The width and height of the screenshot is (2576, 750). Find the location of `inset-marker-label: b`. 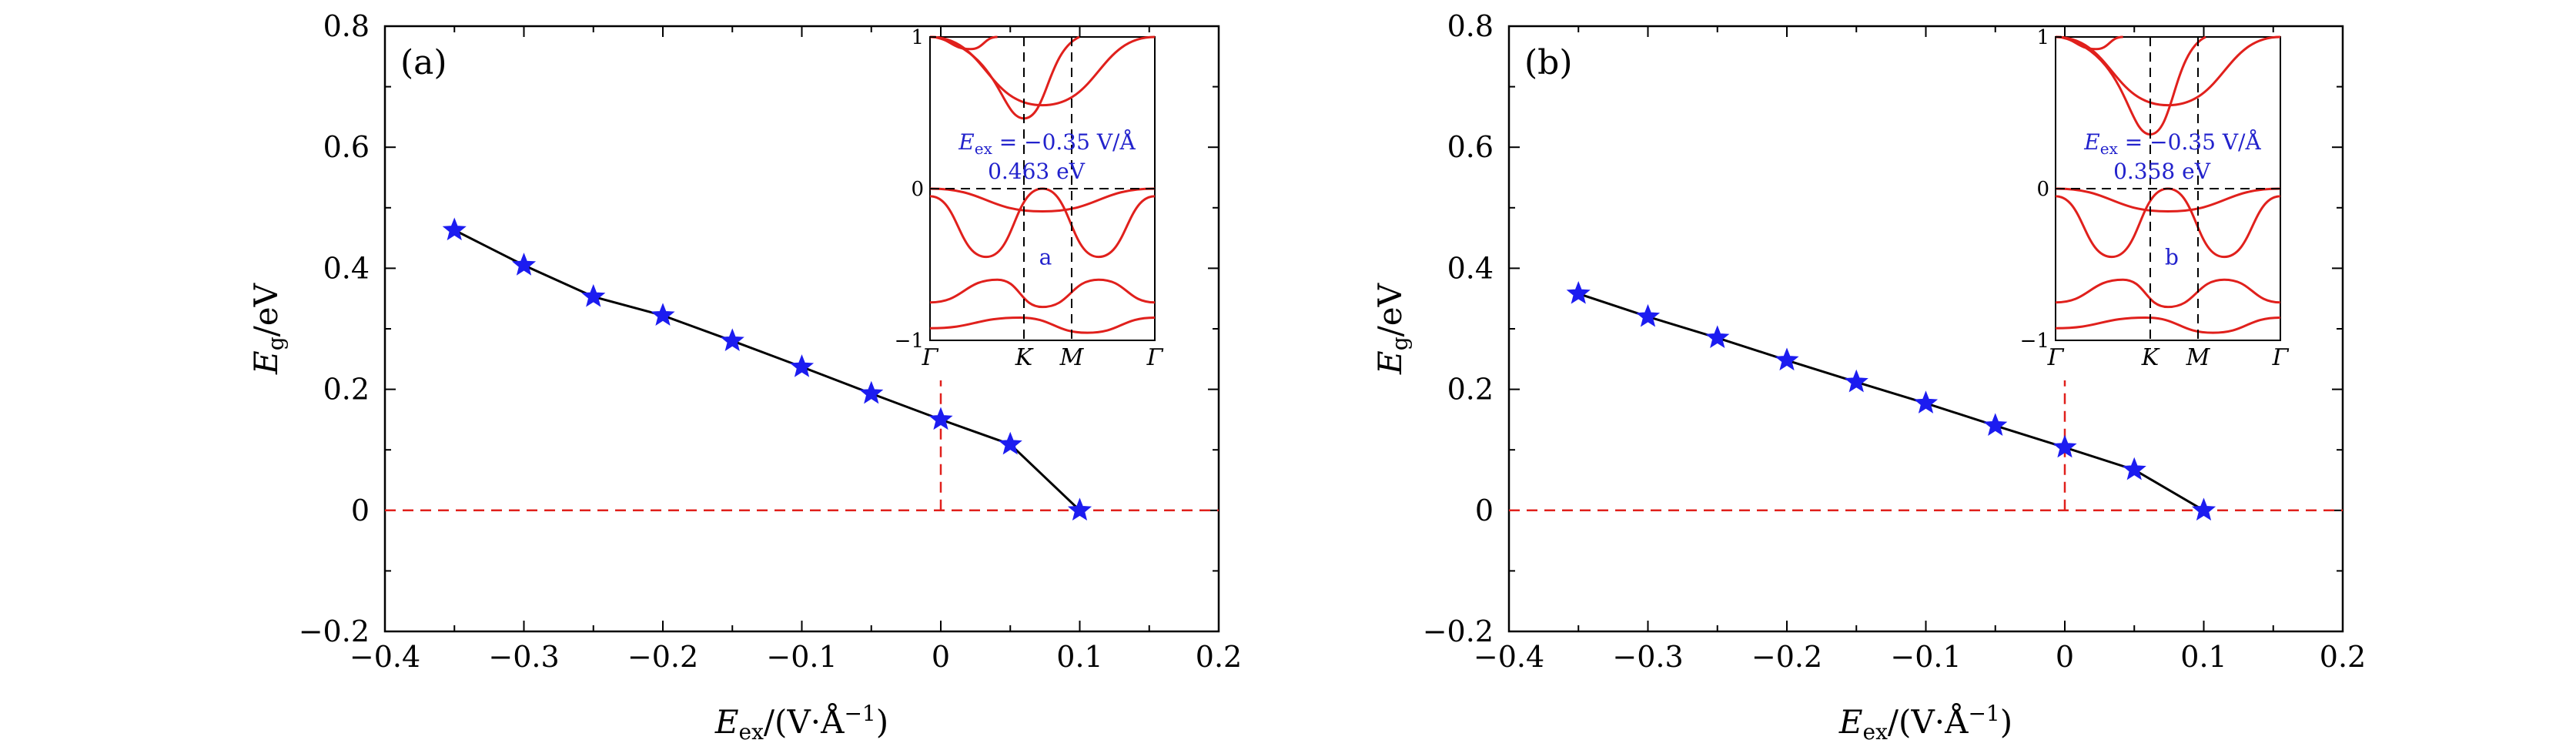

inset-marker-label: b is located at coordinates (2172, 257).